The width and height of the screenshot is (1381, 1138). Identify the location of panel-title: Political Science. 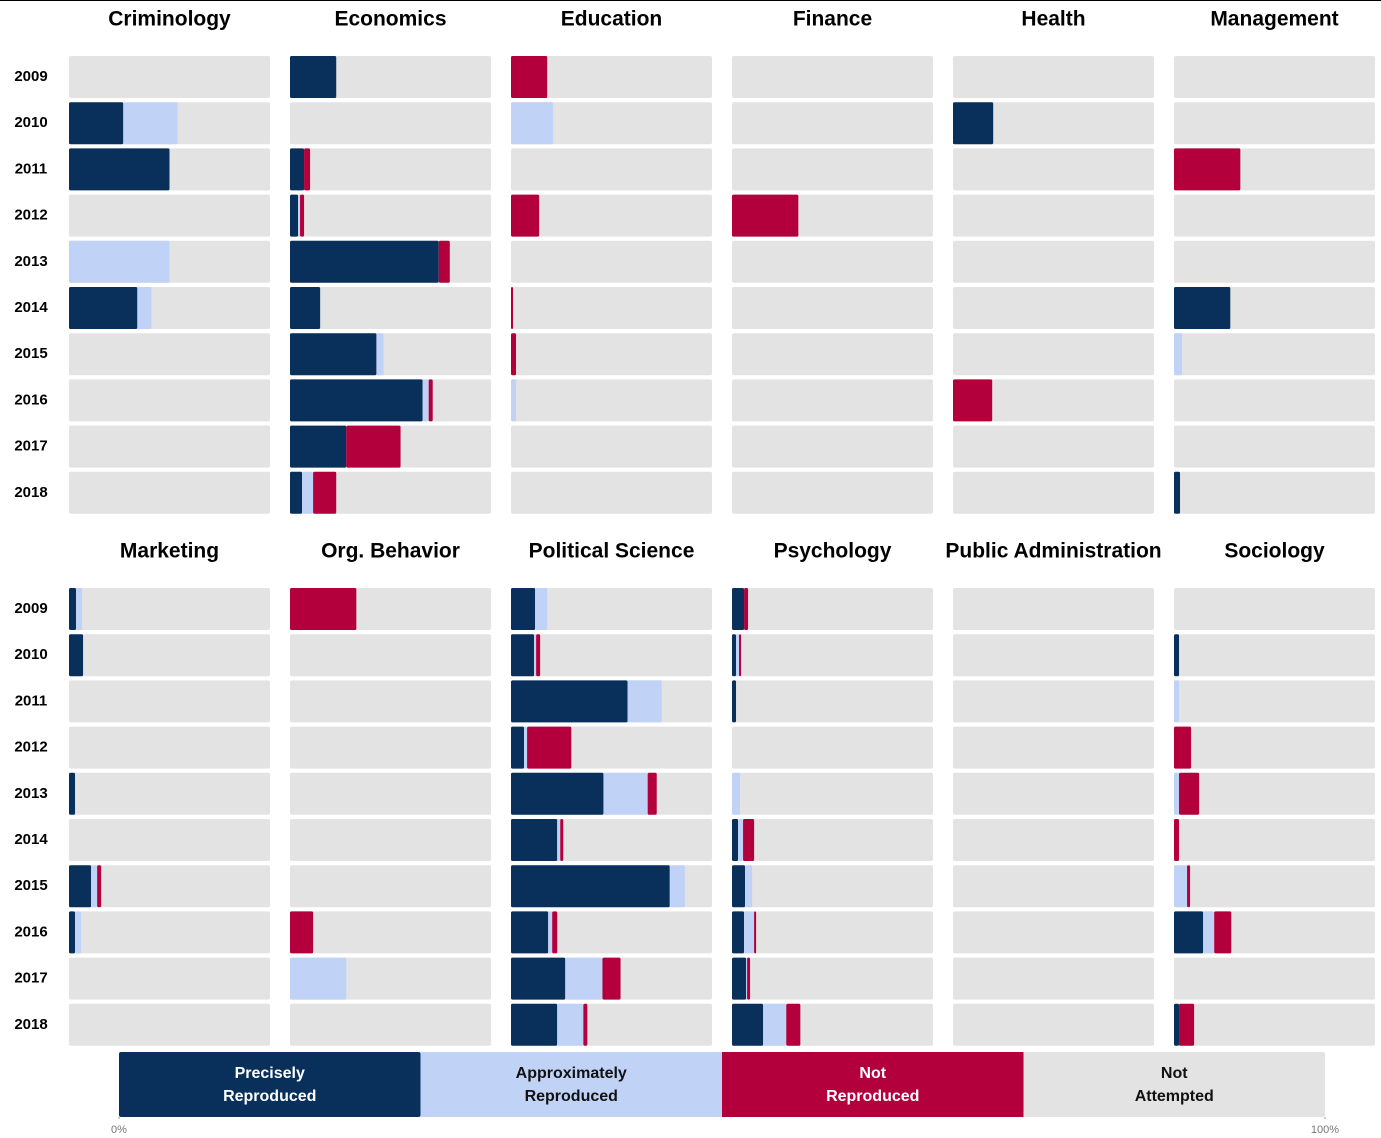
(612, 551).